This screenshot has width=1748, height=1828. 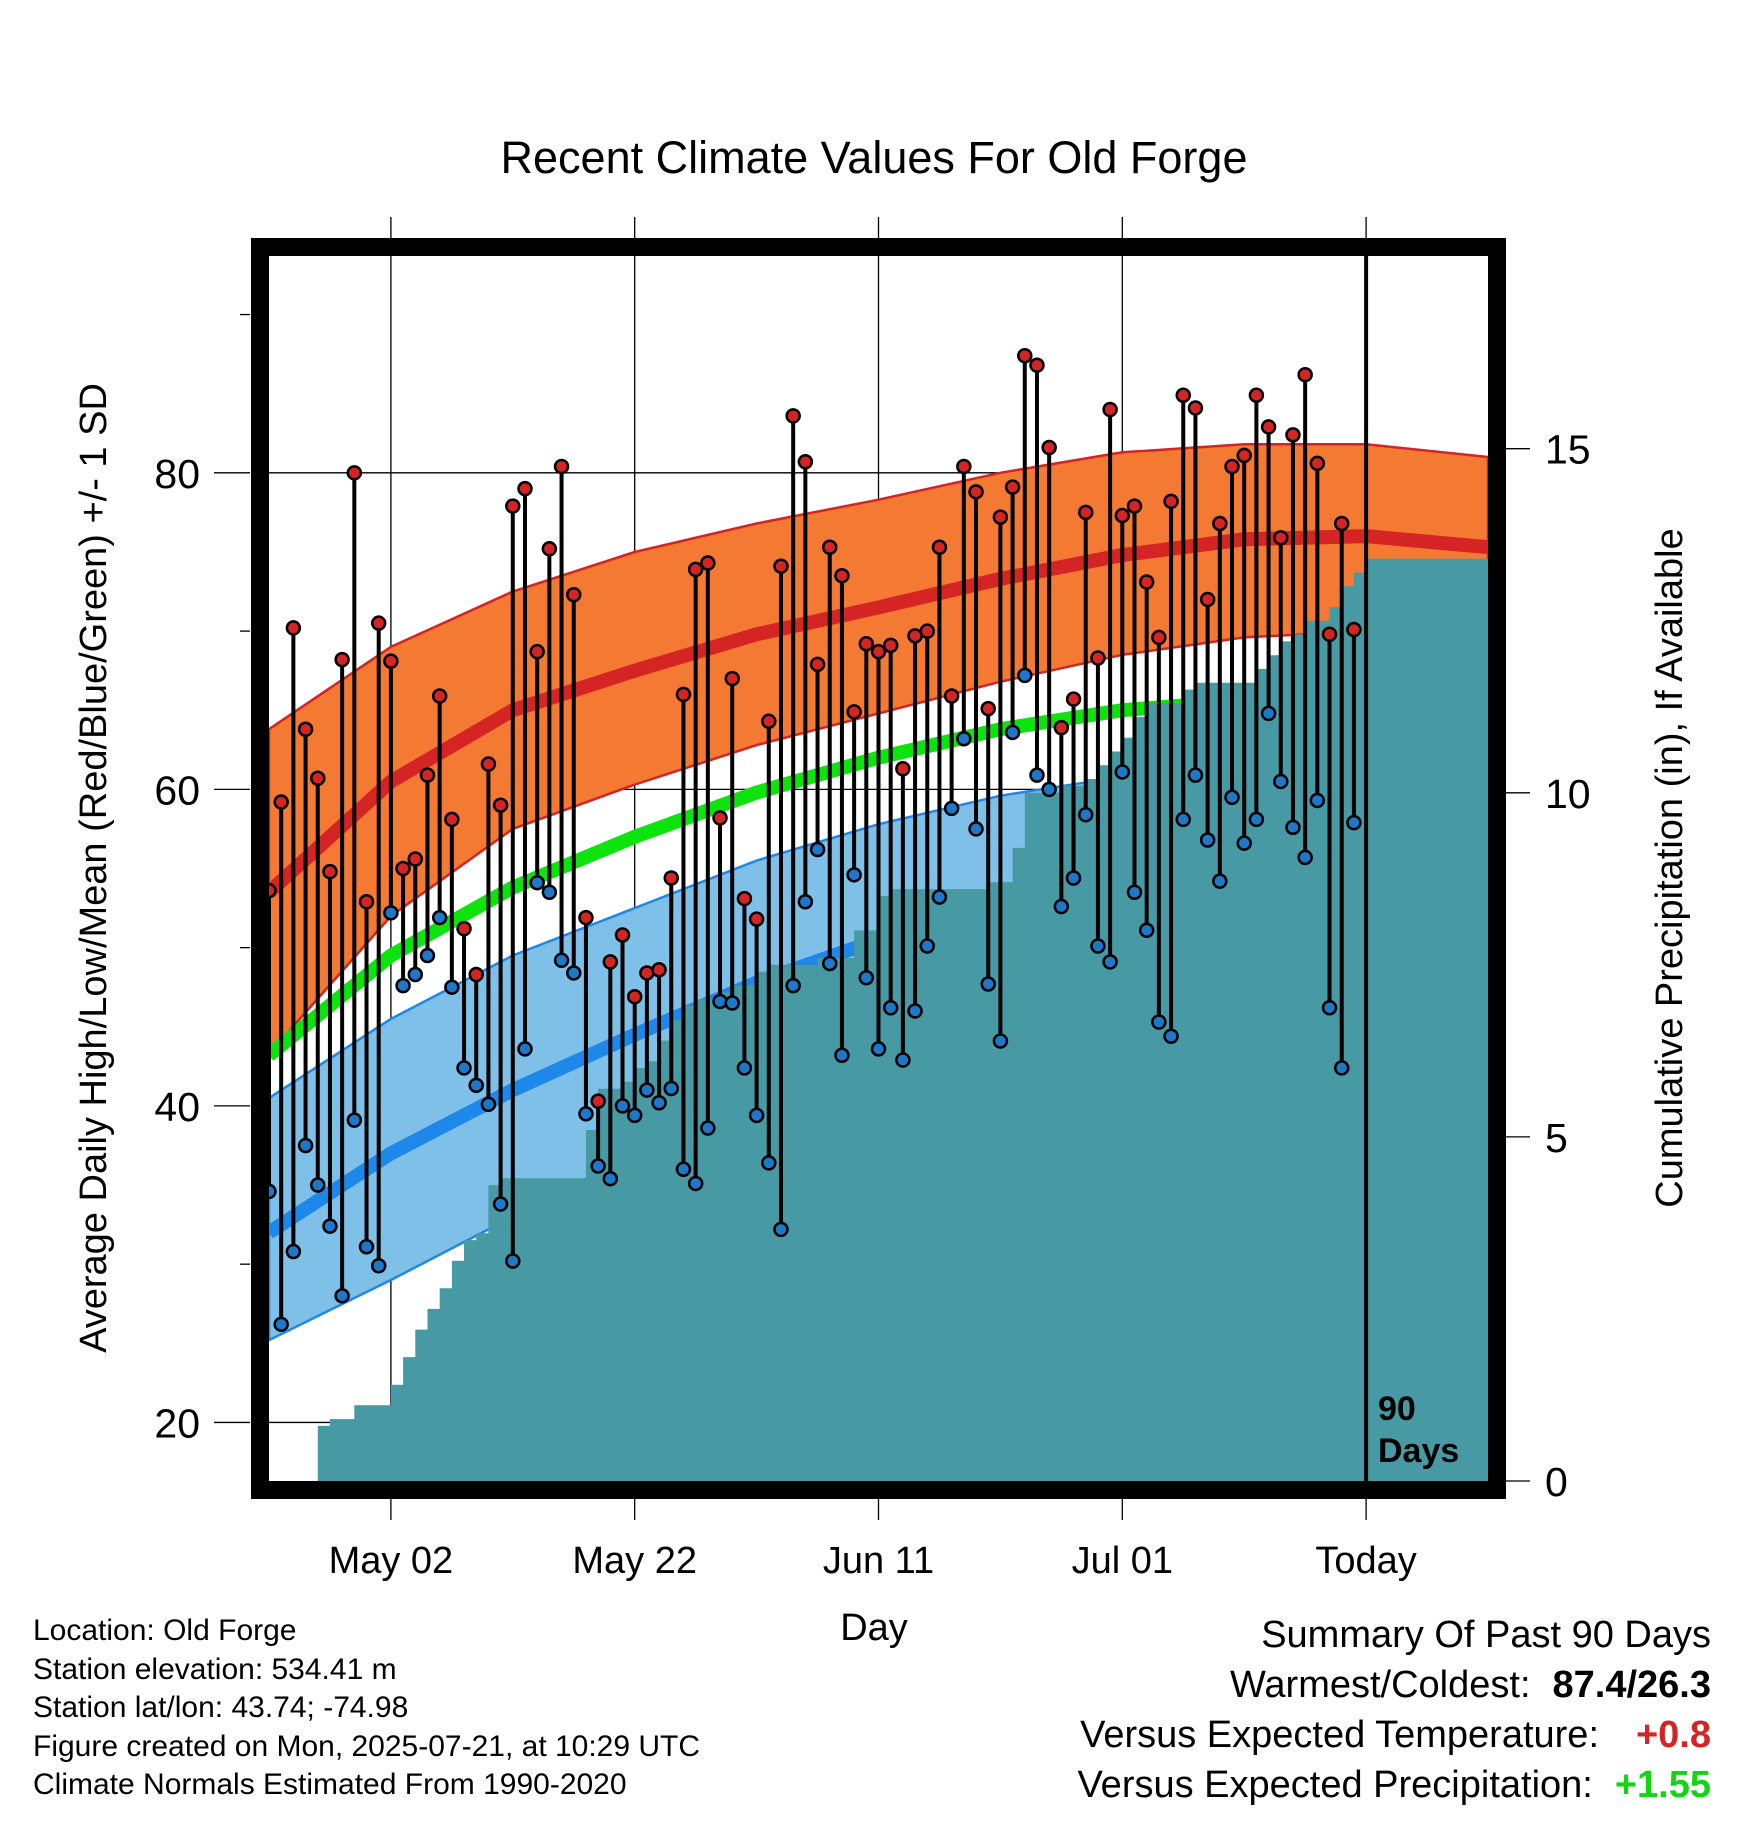 What do you see at coordinates (874, 157) in the screenshot?
I see `chart-title: Recent Climate Values For Old Forge` at bounding box center [874, 157].